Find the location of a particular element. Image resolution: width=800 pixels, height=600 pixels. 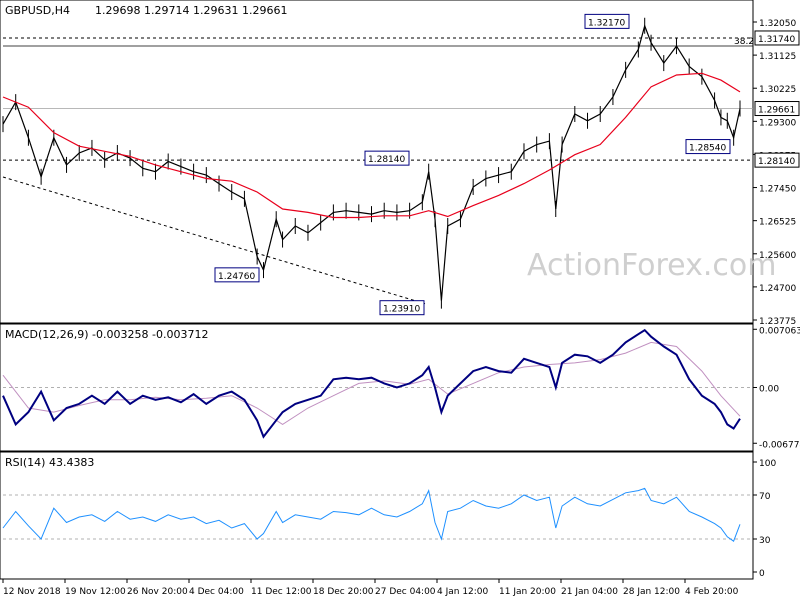

mid-annotation-box is located at coordinates (387, 158).